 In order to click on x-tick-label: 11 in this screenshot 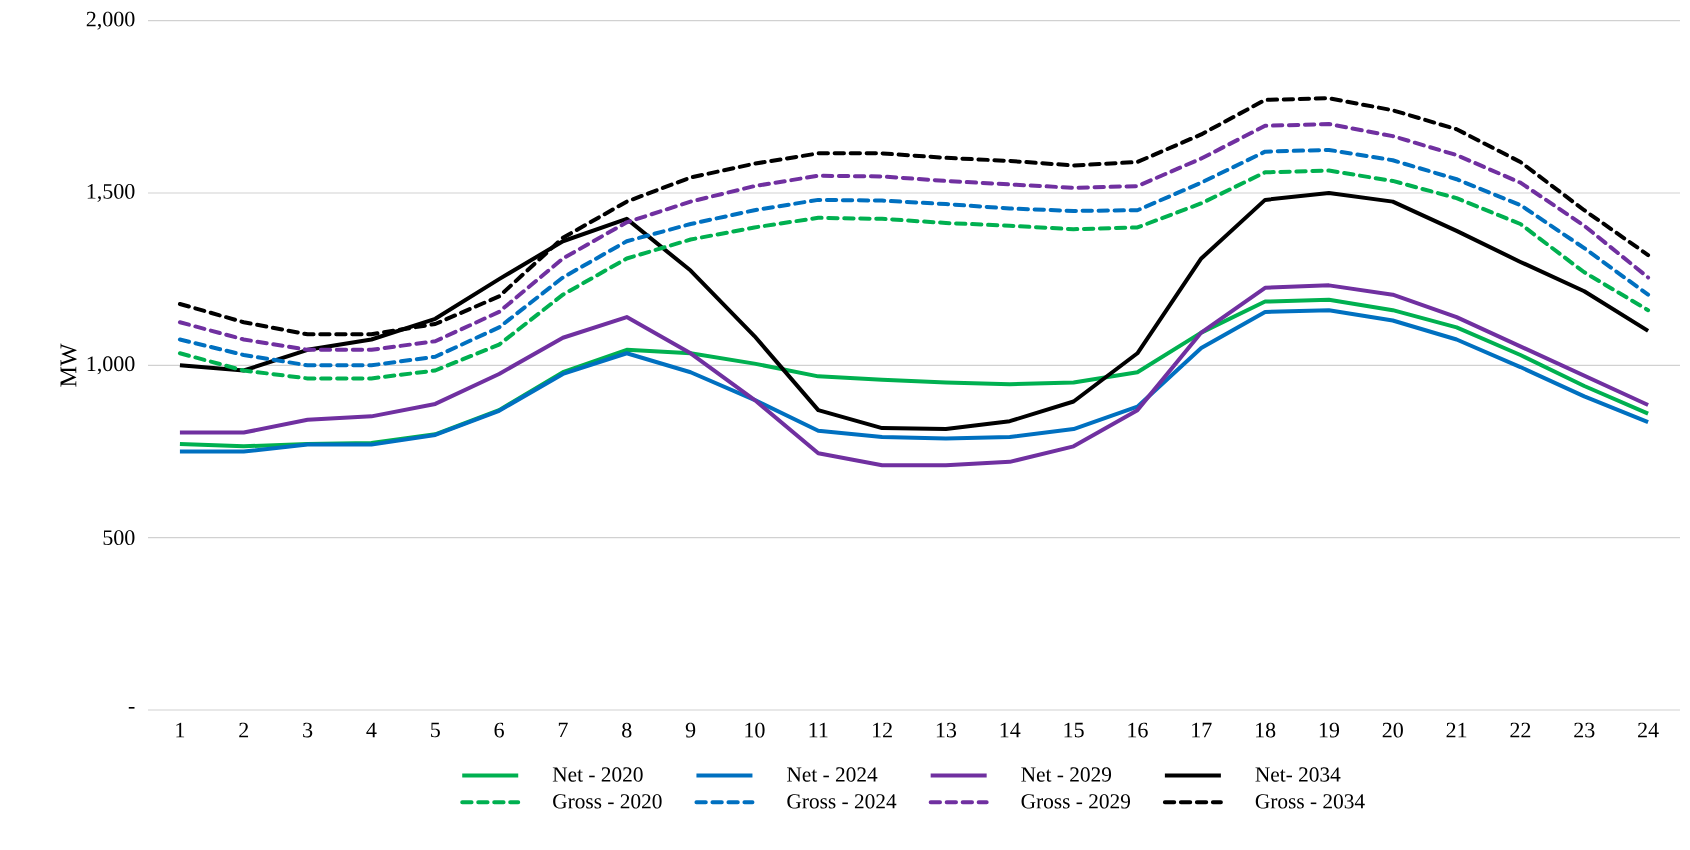, I will do `click(818, 730)`.